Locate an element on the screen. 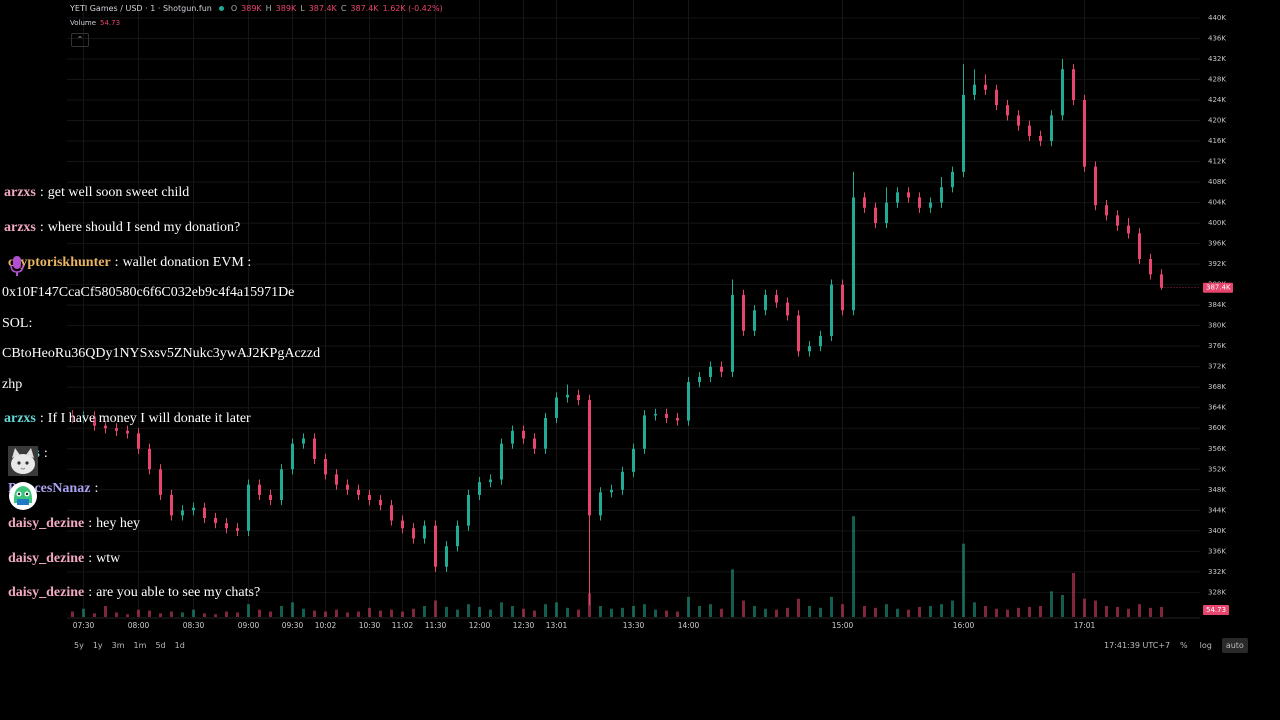 Image resolution: width=1280 pixels, height=720 pixels. chat-message: SOL: is located at coordinates (17, 324).